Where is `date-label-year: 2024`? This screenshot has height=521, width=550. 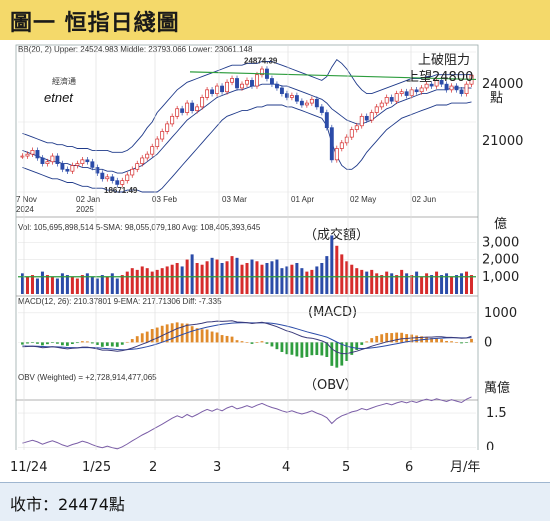 date-label-year: 2024 is located at coordinates (25, 209).